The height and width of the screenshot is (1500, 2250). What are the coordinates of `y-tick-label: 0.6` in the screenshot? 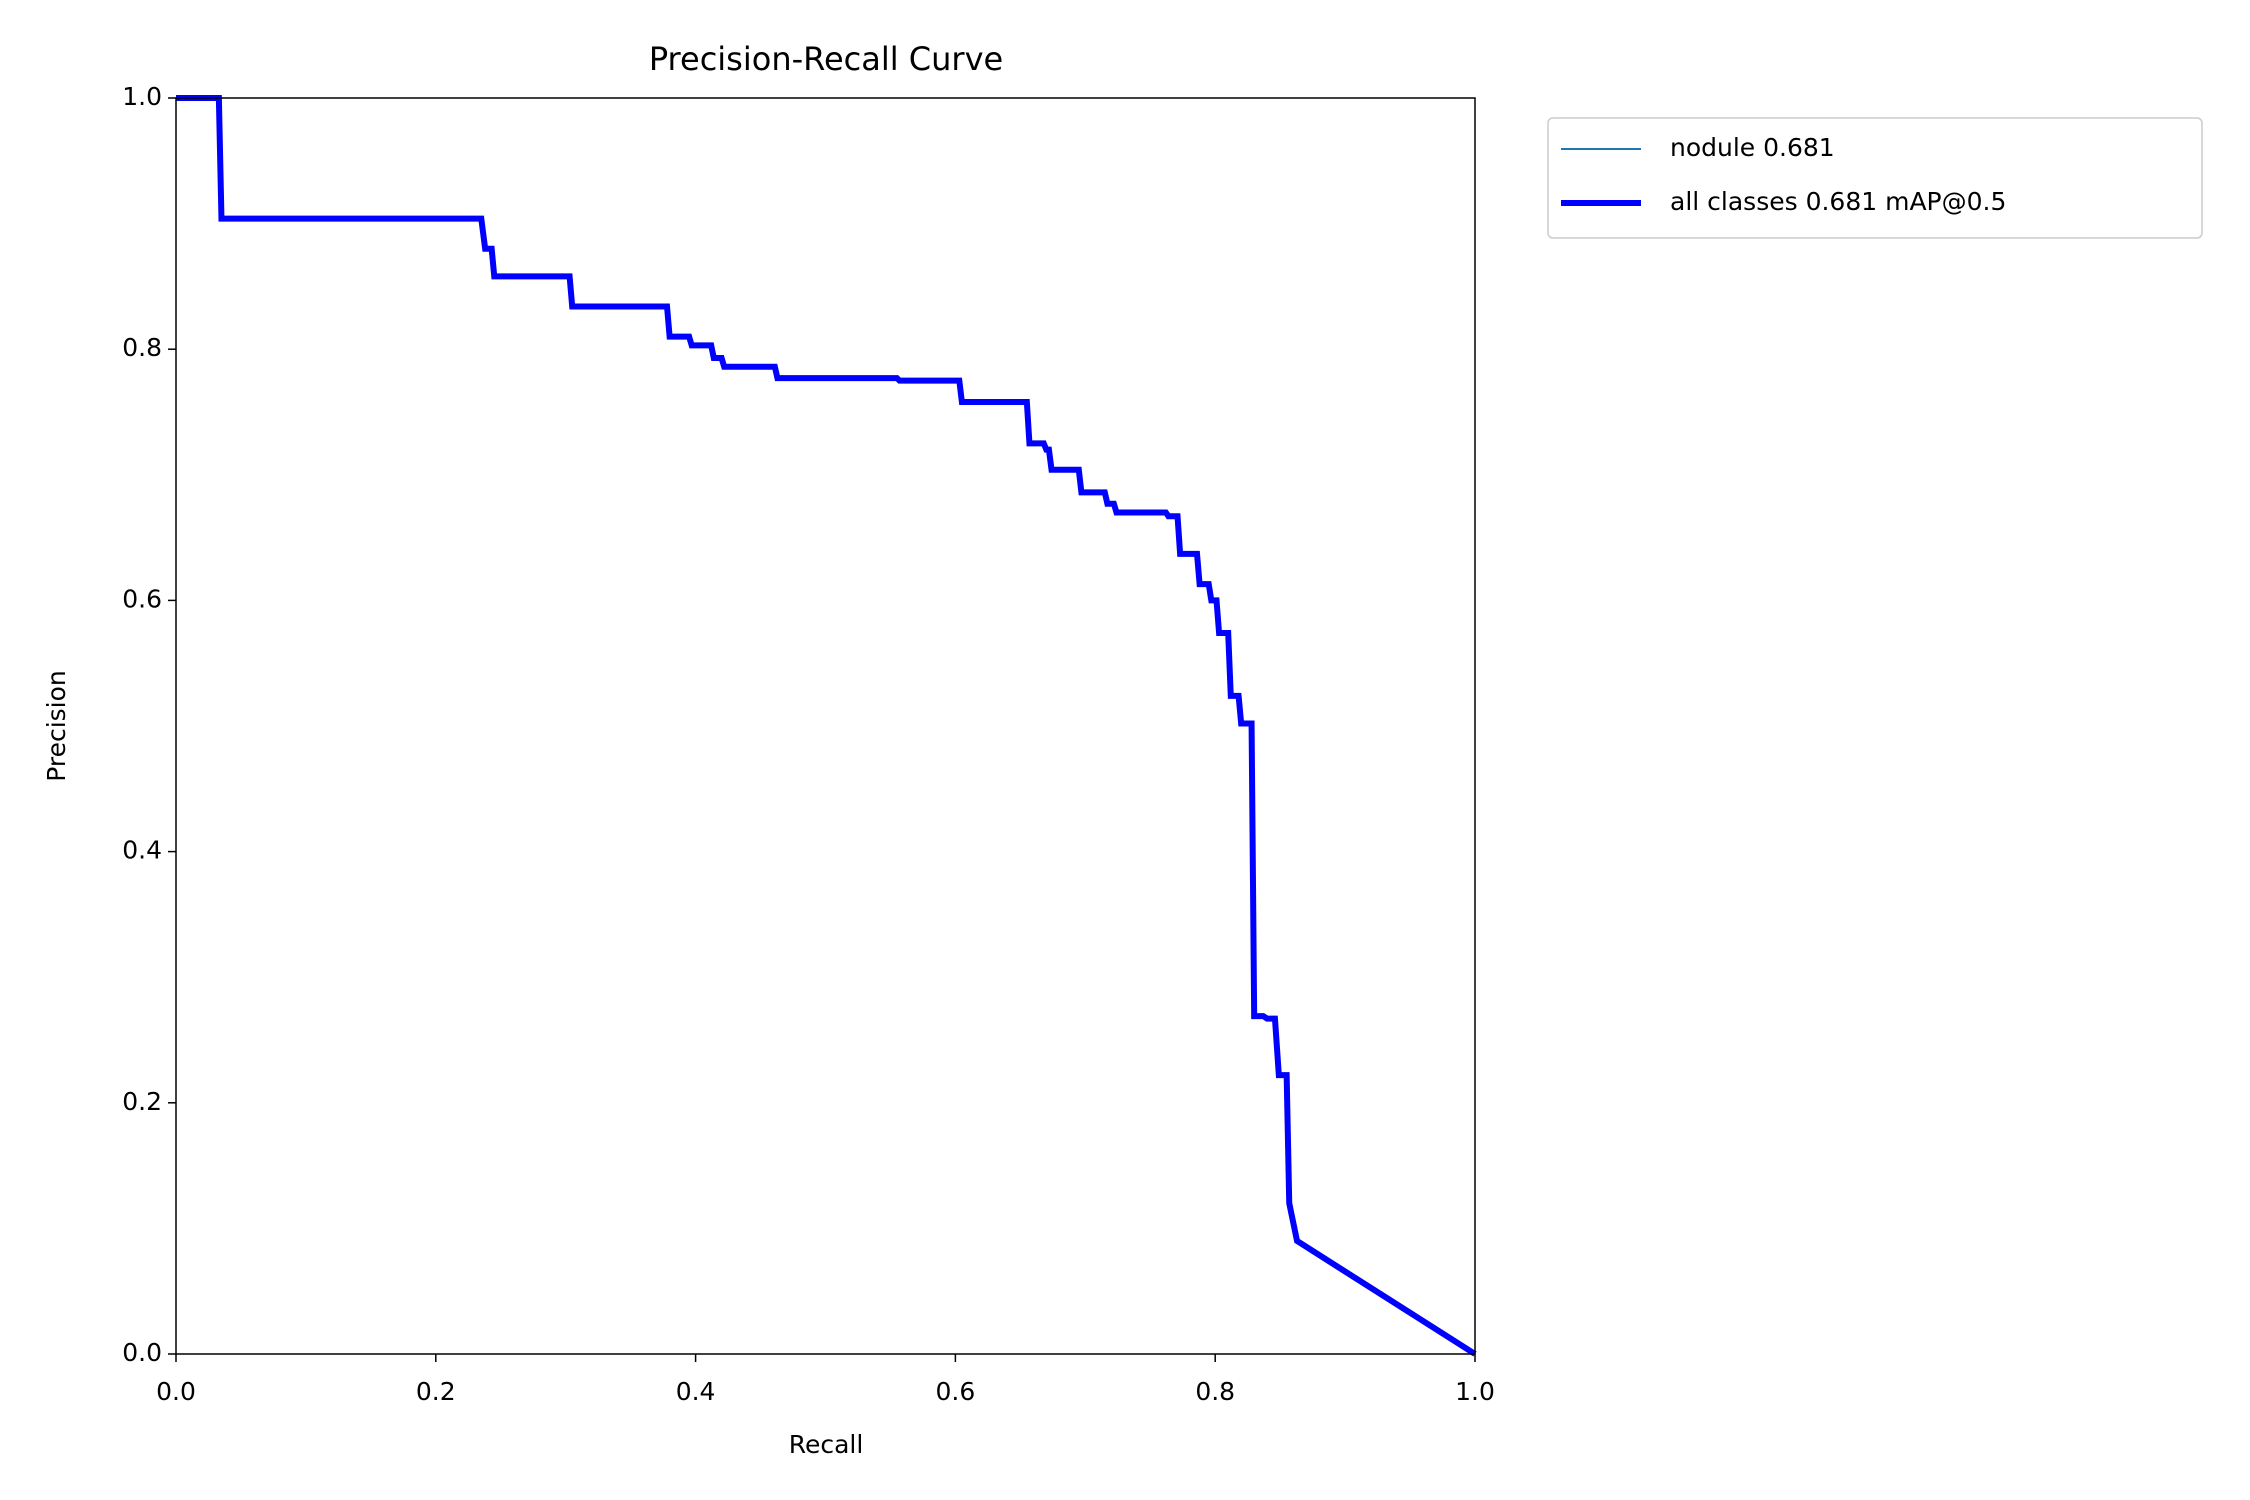 It's located at (142, 598).